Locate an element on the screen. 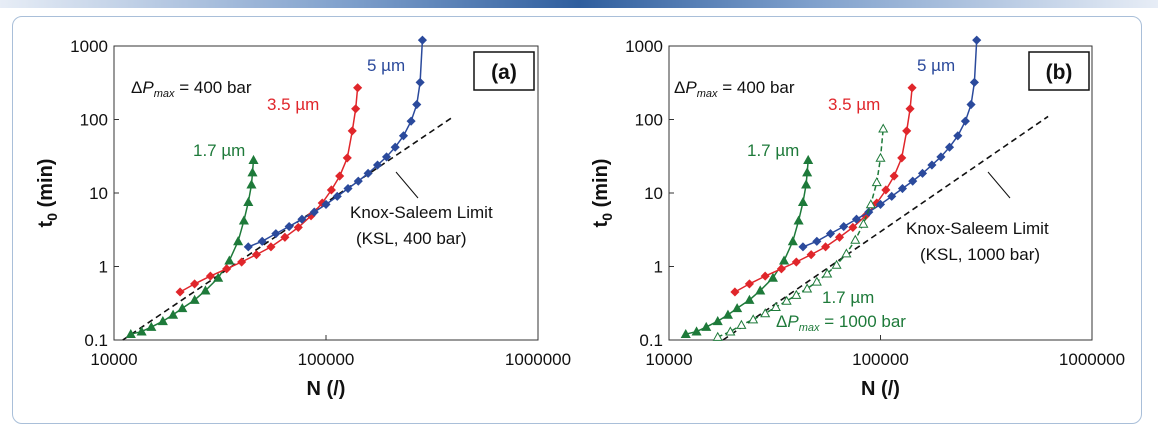  limit-label-sub: (KSL, 400 bar) is located at coordinates (411, 238).